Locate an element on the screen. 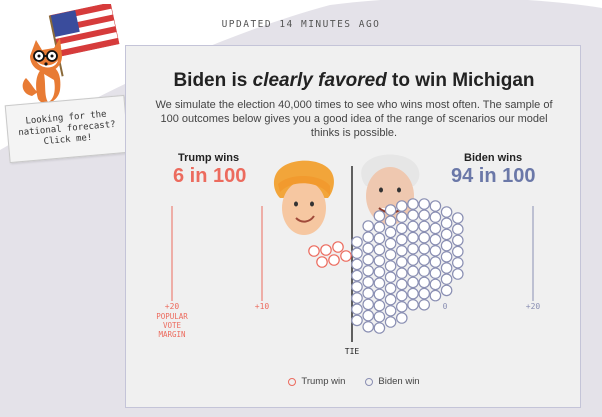 This screenshot has height=417, width=602. legend: Trump win Biden win is located at coordinates (354, 381).